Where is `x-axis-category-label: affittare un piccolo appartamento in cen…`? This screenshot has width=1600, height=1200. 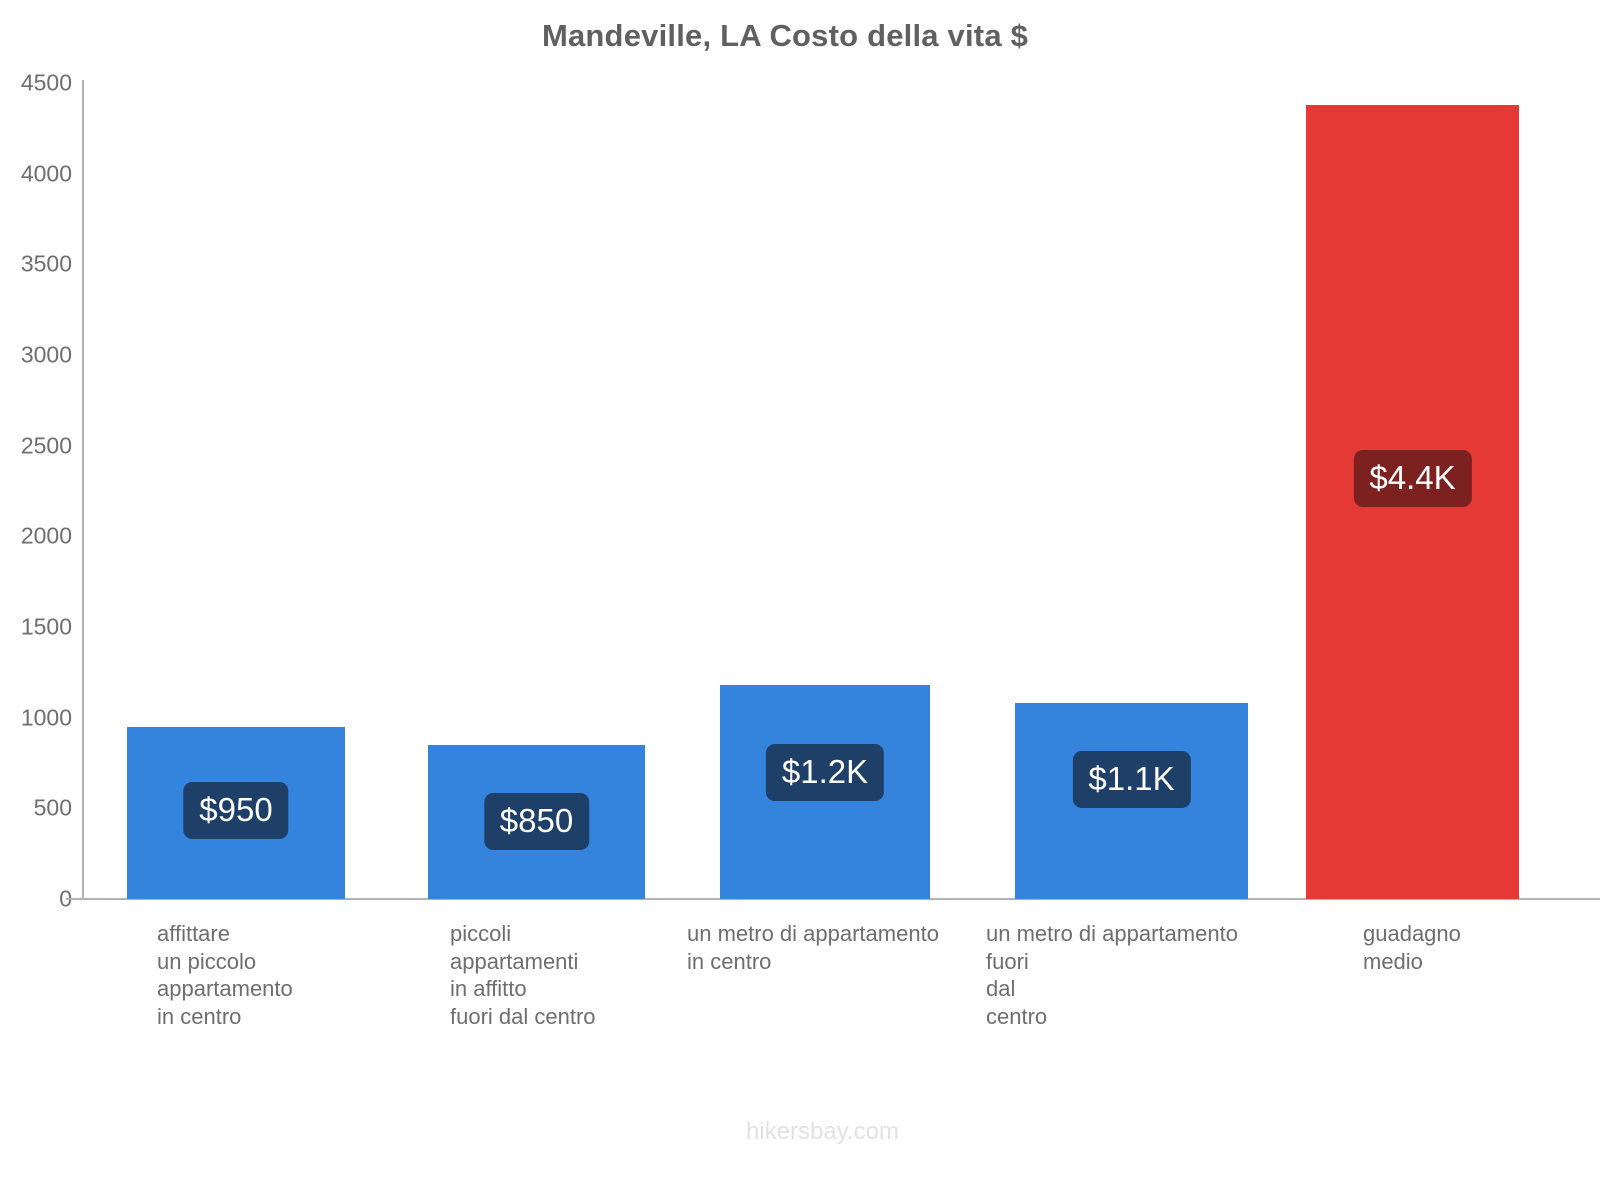 x-axis-category-label: affittare un piccolo appartamento in cen… is located at coordinates (225, 975).